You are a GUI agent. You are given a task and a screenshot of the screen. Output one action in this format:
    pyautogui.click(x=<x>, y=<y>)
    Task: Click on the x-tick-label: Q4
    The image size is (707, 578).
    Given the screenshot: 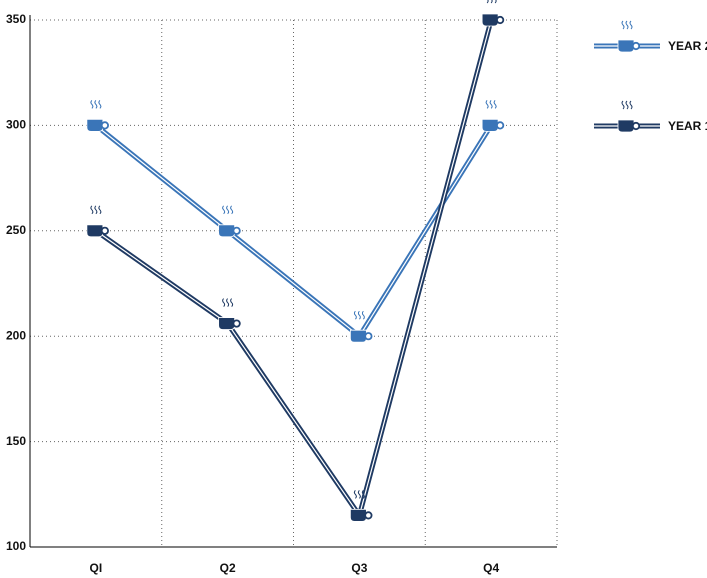 What is the action you would take?
    pyautogui.click(x=491, y=568)
    